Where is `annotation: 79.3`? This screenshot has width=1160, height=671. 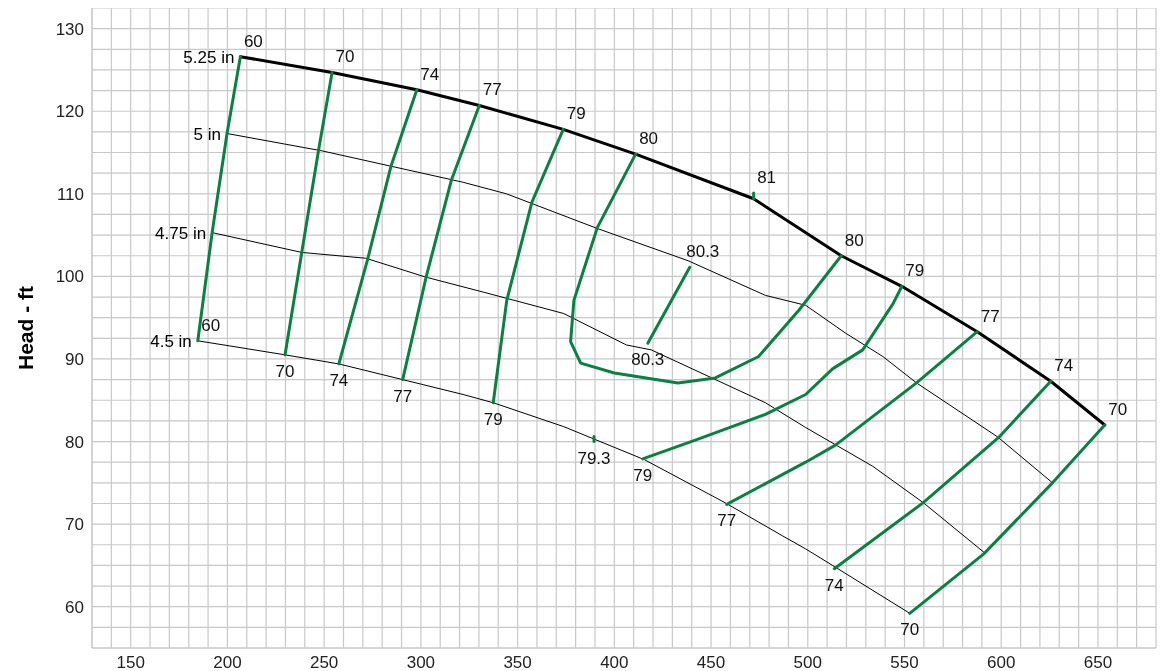 annotation: 79.3 is located at coordinates (594, 458).